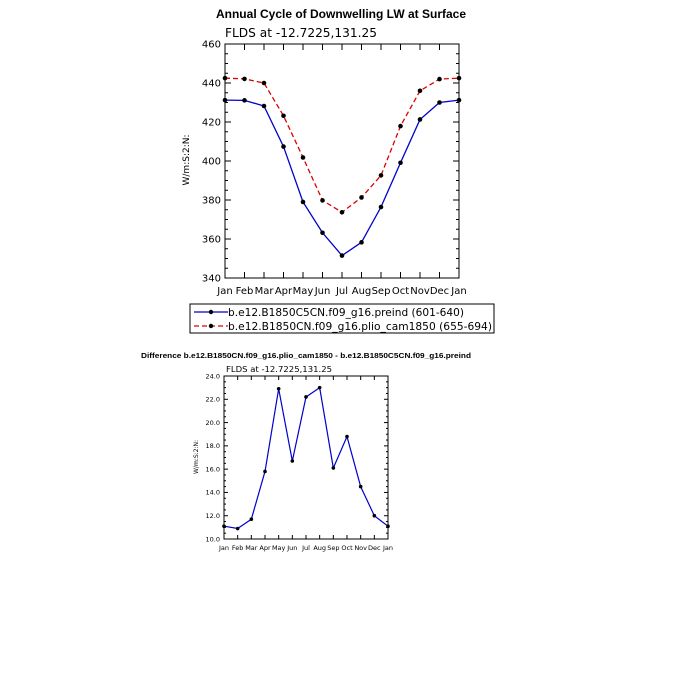 This screenshot has height=676, width=675. What do you see at coordinates (213, 400) in the screenshot?
I see `y-tick-label: 22.0` at bounding box center [213, 400].